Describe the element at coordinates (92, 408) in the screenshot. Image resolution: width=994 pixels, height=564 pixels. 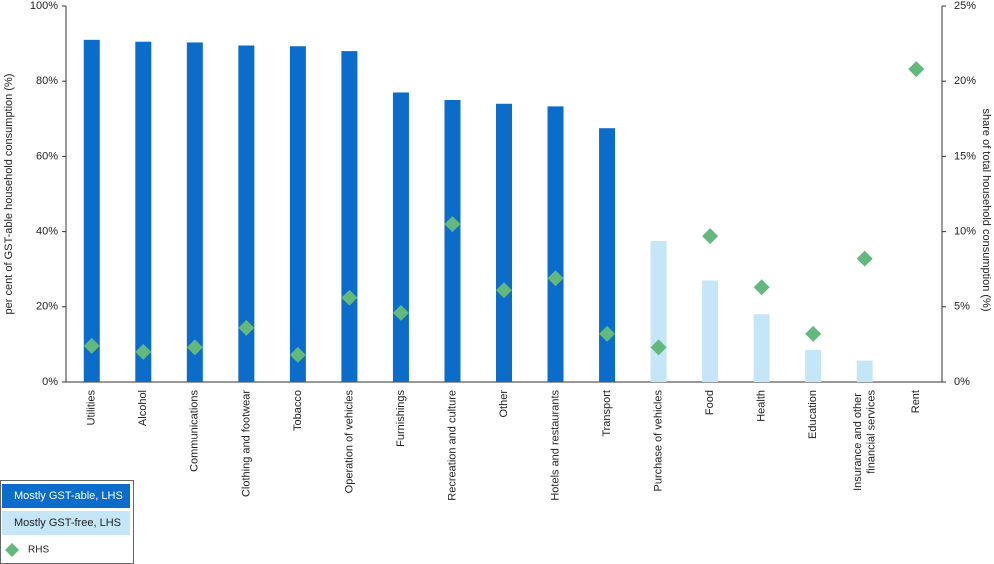
I see `x-tick-label: Utilities` at that location.